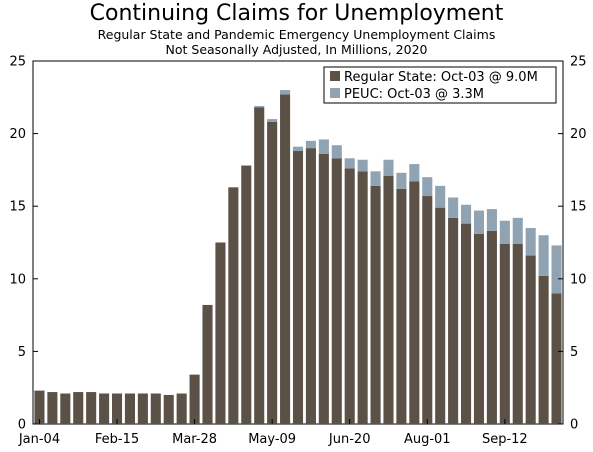 Image resolution: width=593 pixels, height=452 pixels. What do you see at coordinates (578, 207) in the screenshot?
I see `y-tick-label-right-15: 15` at bounding box center [578, 207].